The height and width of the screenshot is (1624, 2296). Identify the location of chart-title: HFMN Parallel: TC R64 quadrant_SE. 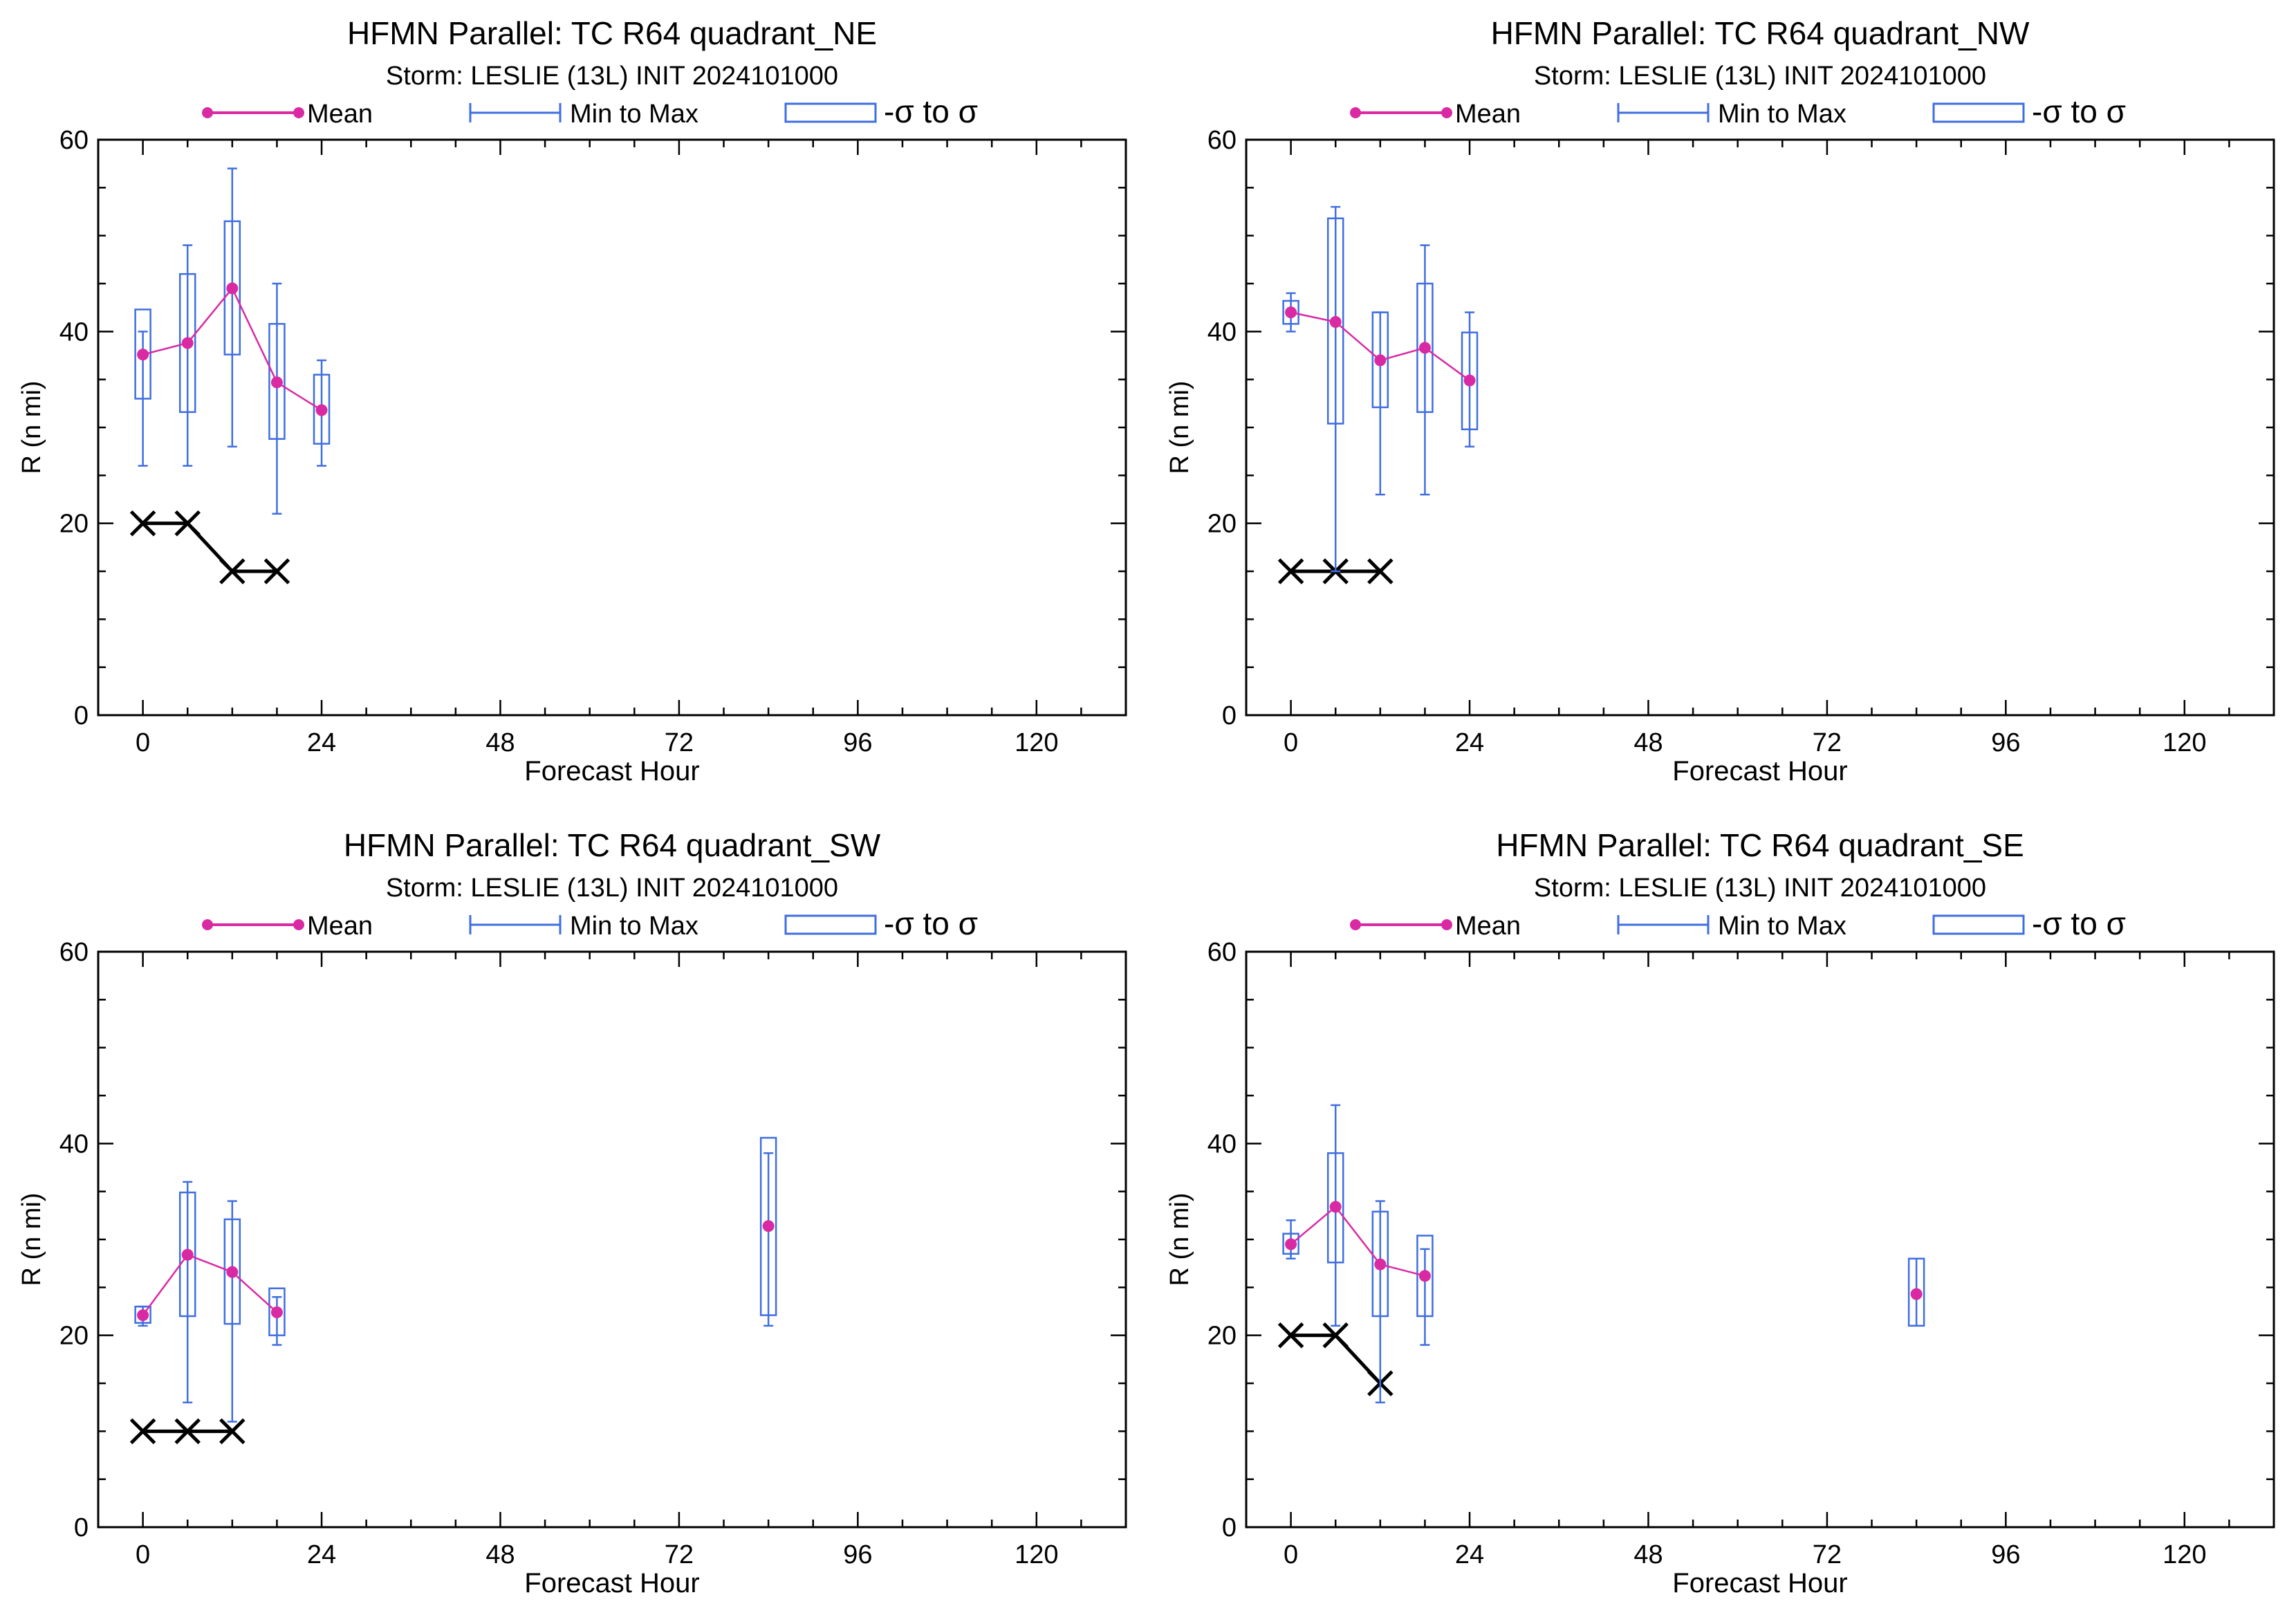
(1760, 845).